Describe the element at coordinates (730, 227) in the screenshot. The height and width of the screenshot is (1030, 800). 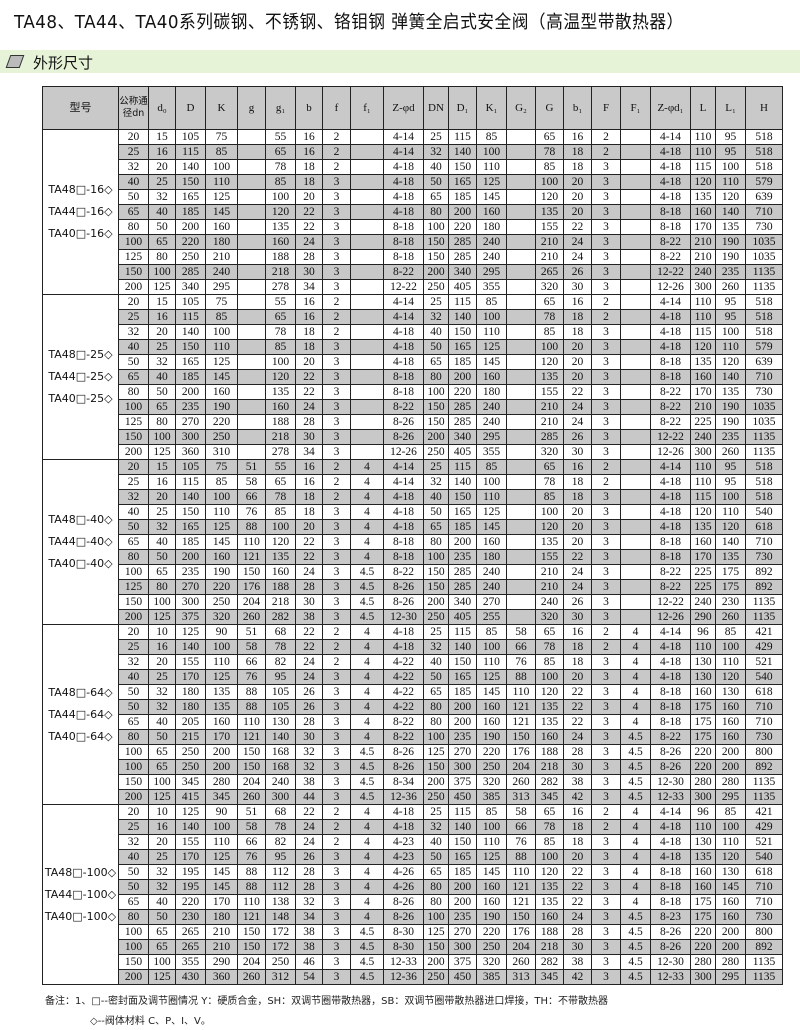
I see `table-cell: 135` at that location.